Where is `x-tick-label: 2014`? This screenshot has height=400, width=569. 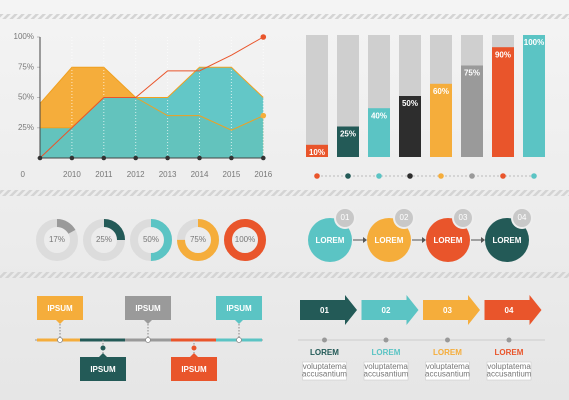
x-tick-label: 2014 is located at coordinates (200, 174).